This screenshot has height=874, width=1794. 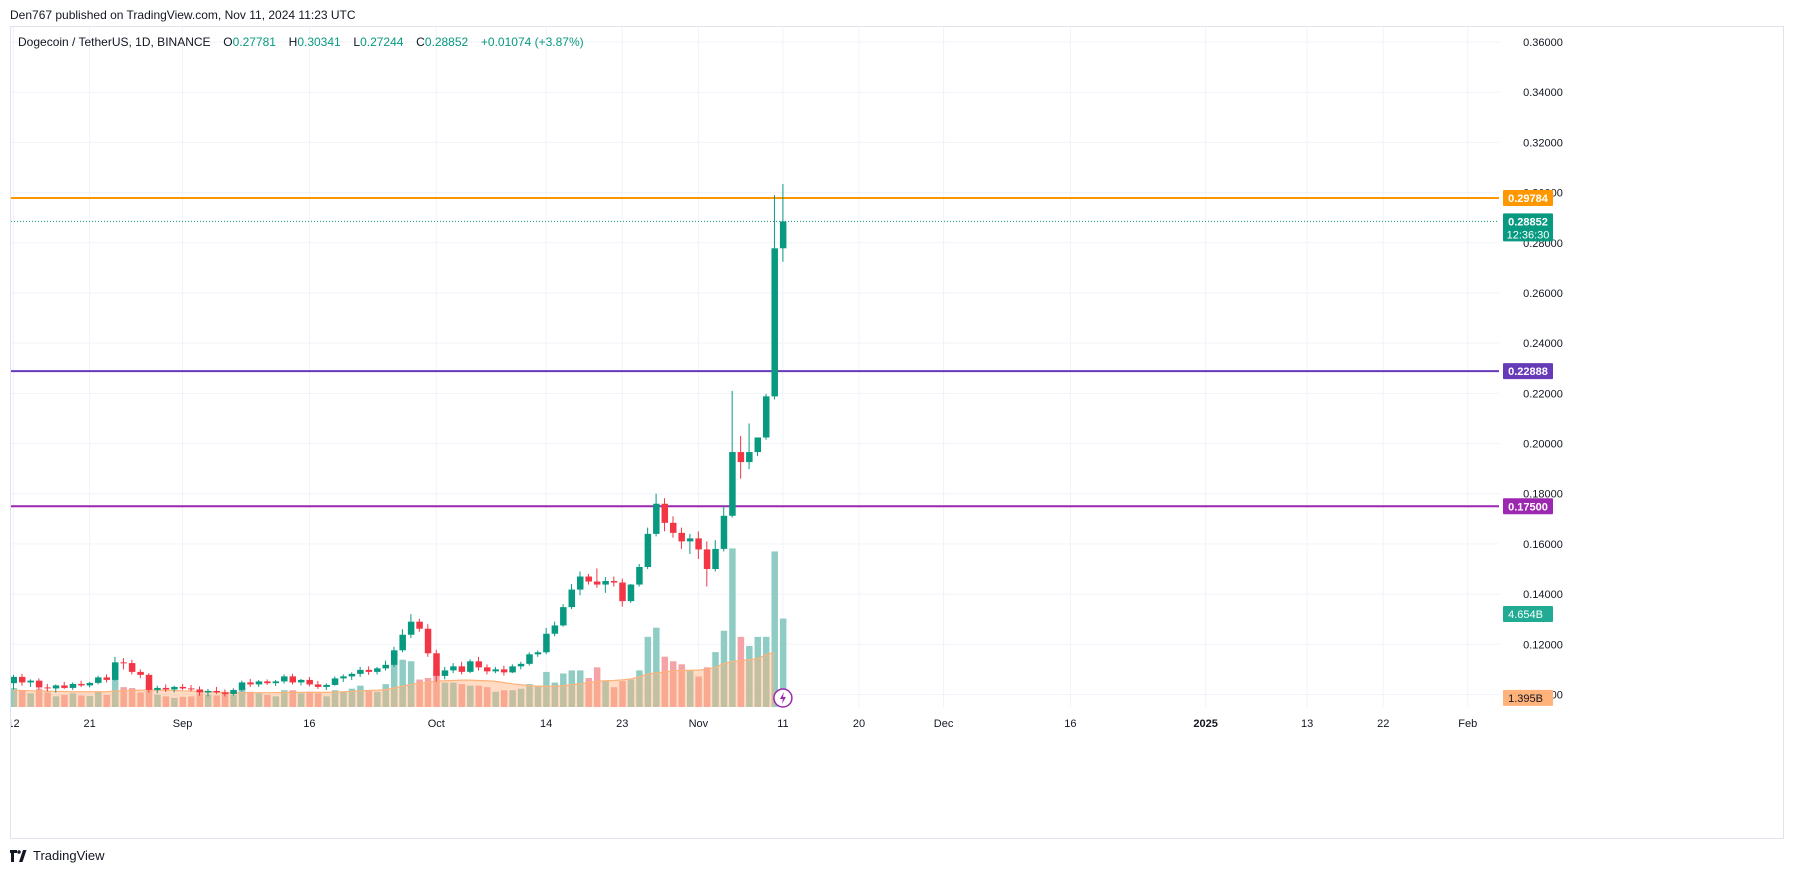 I want to click on symbol-title: Dogecoin / TetherUS, 1D, BINANCE, so click(x=114, y=42).